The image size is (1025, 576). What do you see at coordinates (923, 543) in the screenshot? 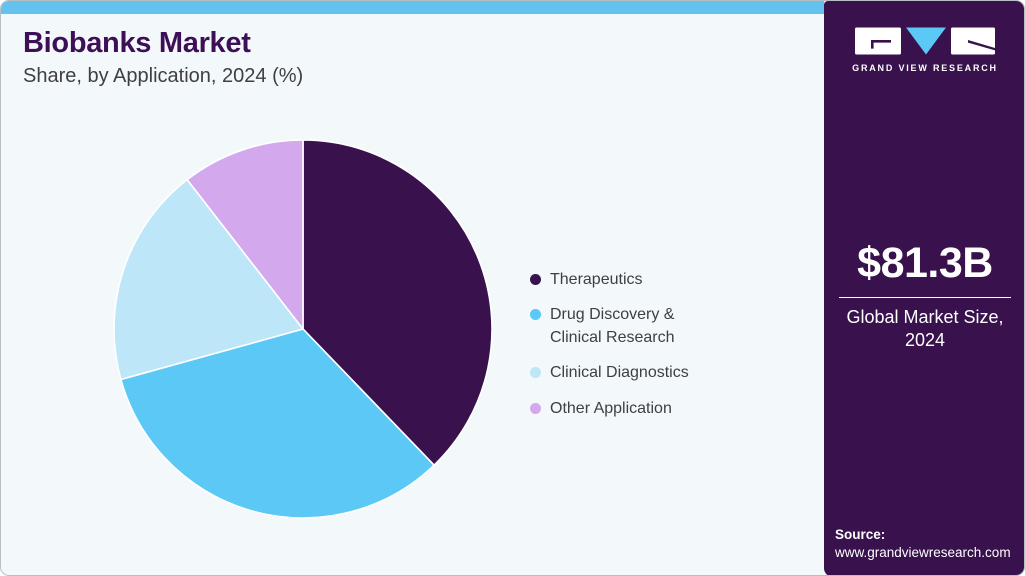
I see `source-block: Source: www.grandviewresearch.com` at bounding box center [923, 543].